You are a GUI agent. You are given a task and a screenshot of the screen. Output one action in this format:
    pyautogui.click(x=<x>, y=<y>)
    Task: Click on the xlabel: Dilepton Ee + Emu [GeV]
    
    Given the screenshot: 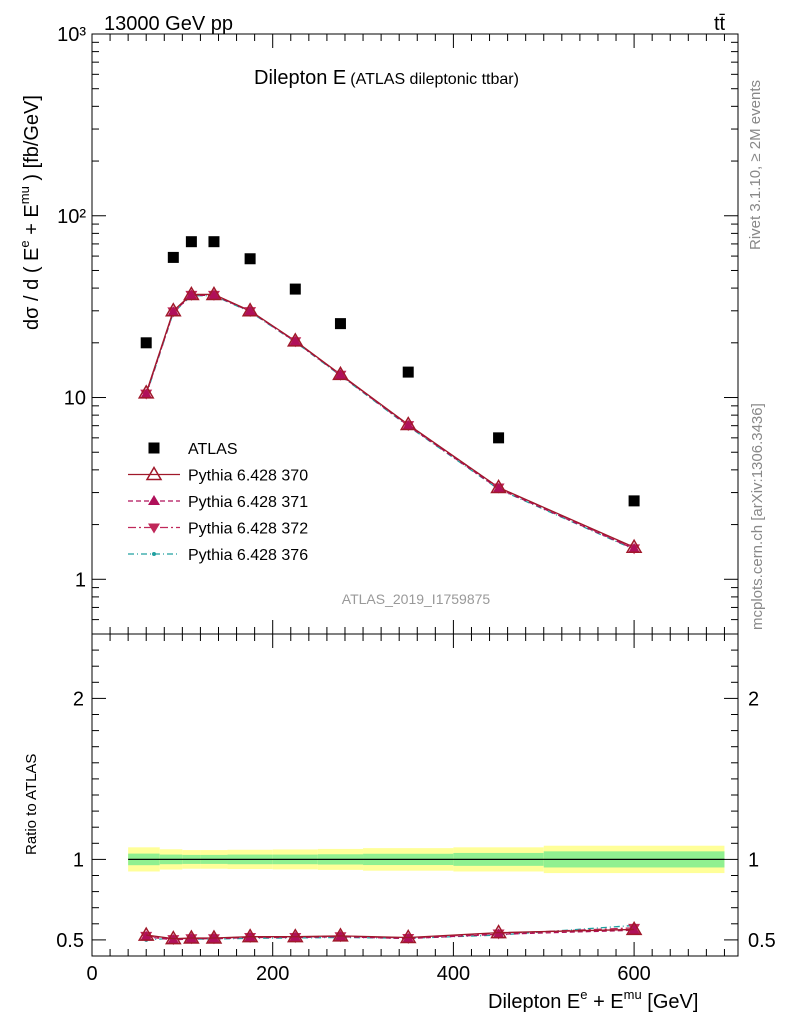 What is the action you would take?
    pyautogui.click(x=593, y=1000)
    